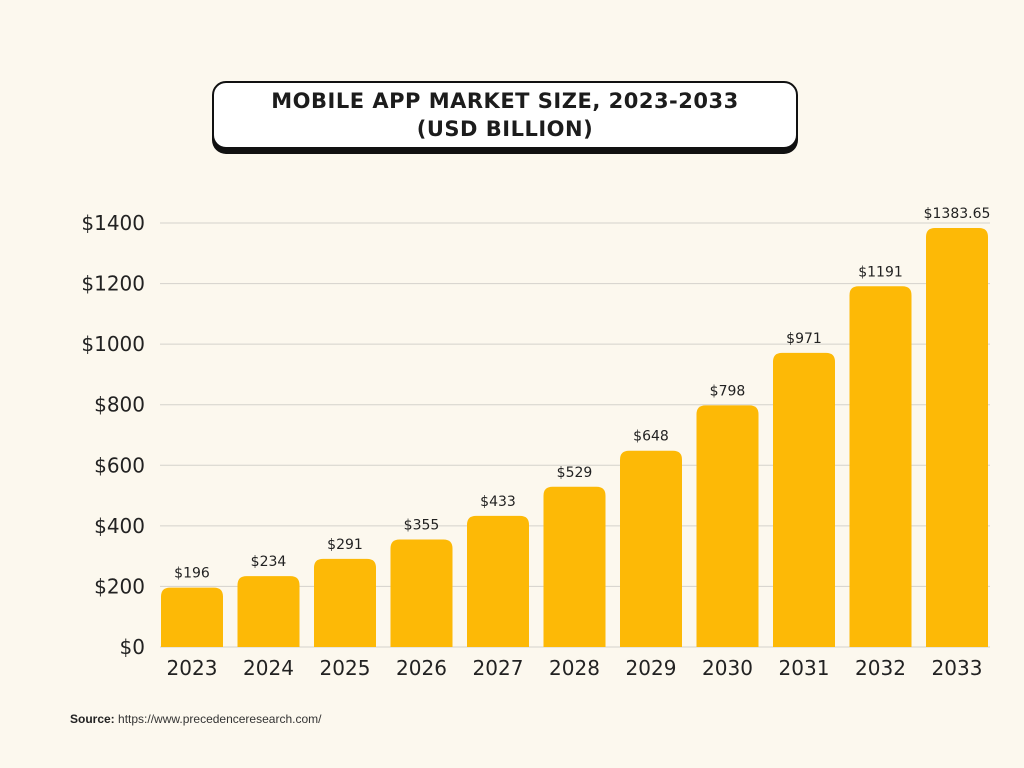  I want to click on x-tick-label: 2032, so click(880, 668).